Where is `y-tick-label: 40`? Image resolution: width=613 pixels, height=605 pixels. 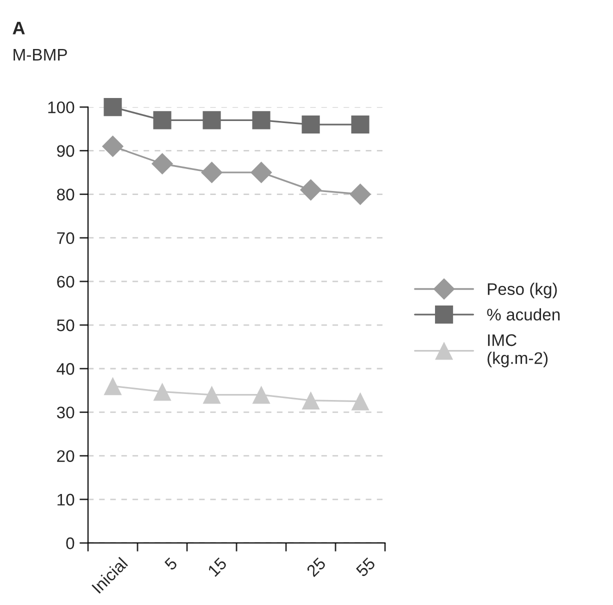
y-tick-label: 40 is located at coordinates (65, 369).